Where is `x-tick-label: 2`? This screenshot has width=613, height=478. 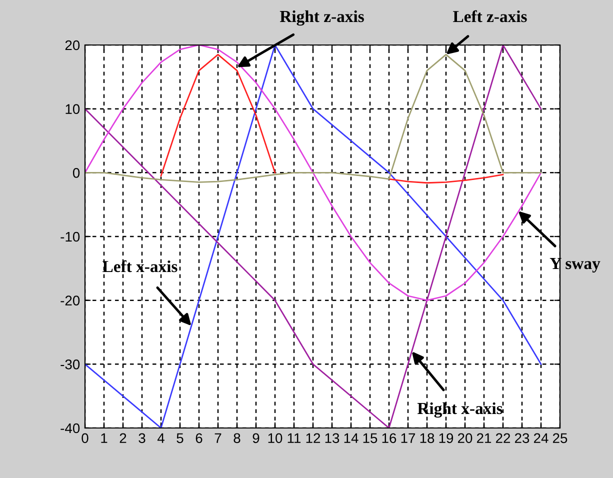 x-tick-label: 2 is located at coordinates (123, 438).